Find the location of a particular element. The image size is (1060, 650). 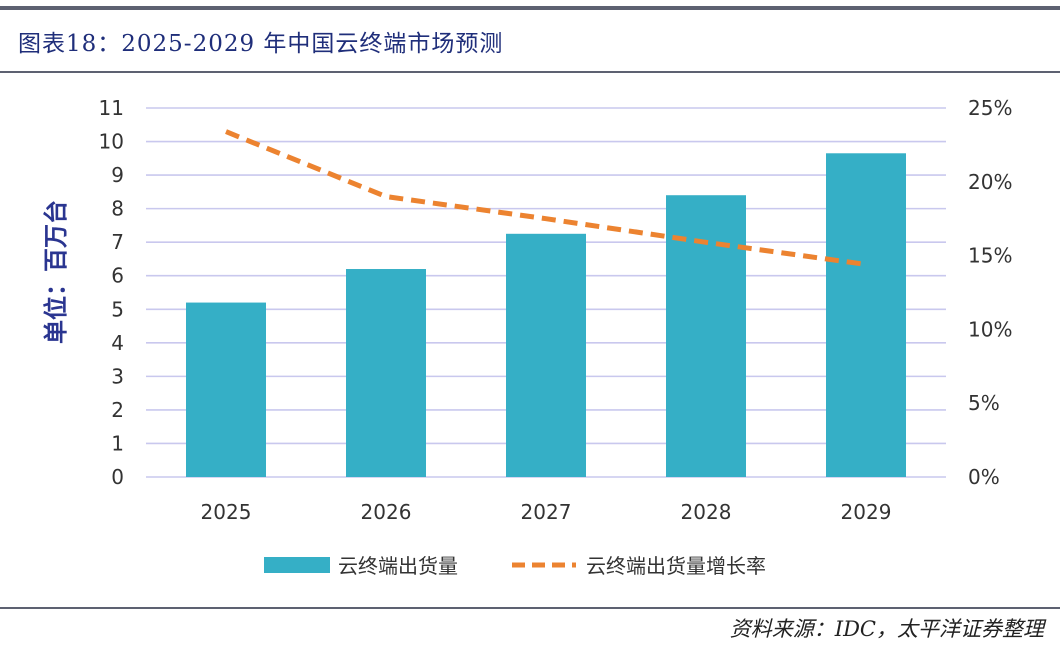

legend: 云终端出货量 云终端出货量增长率 is located at coordinates (515, 566).